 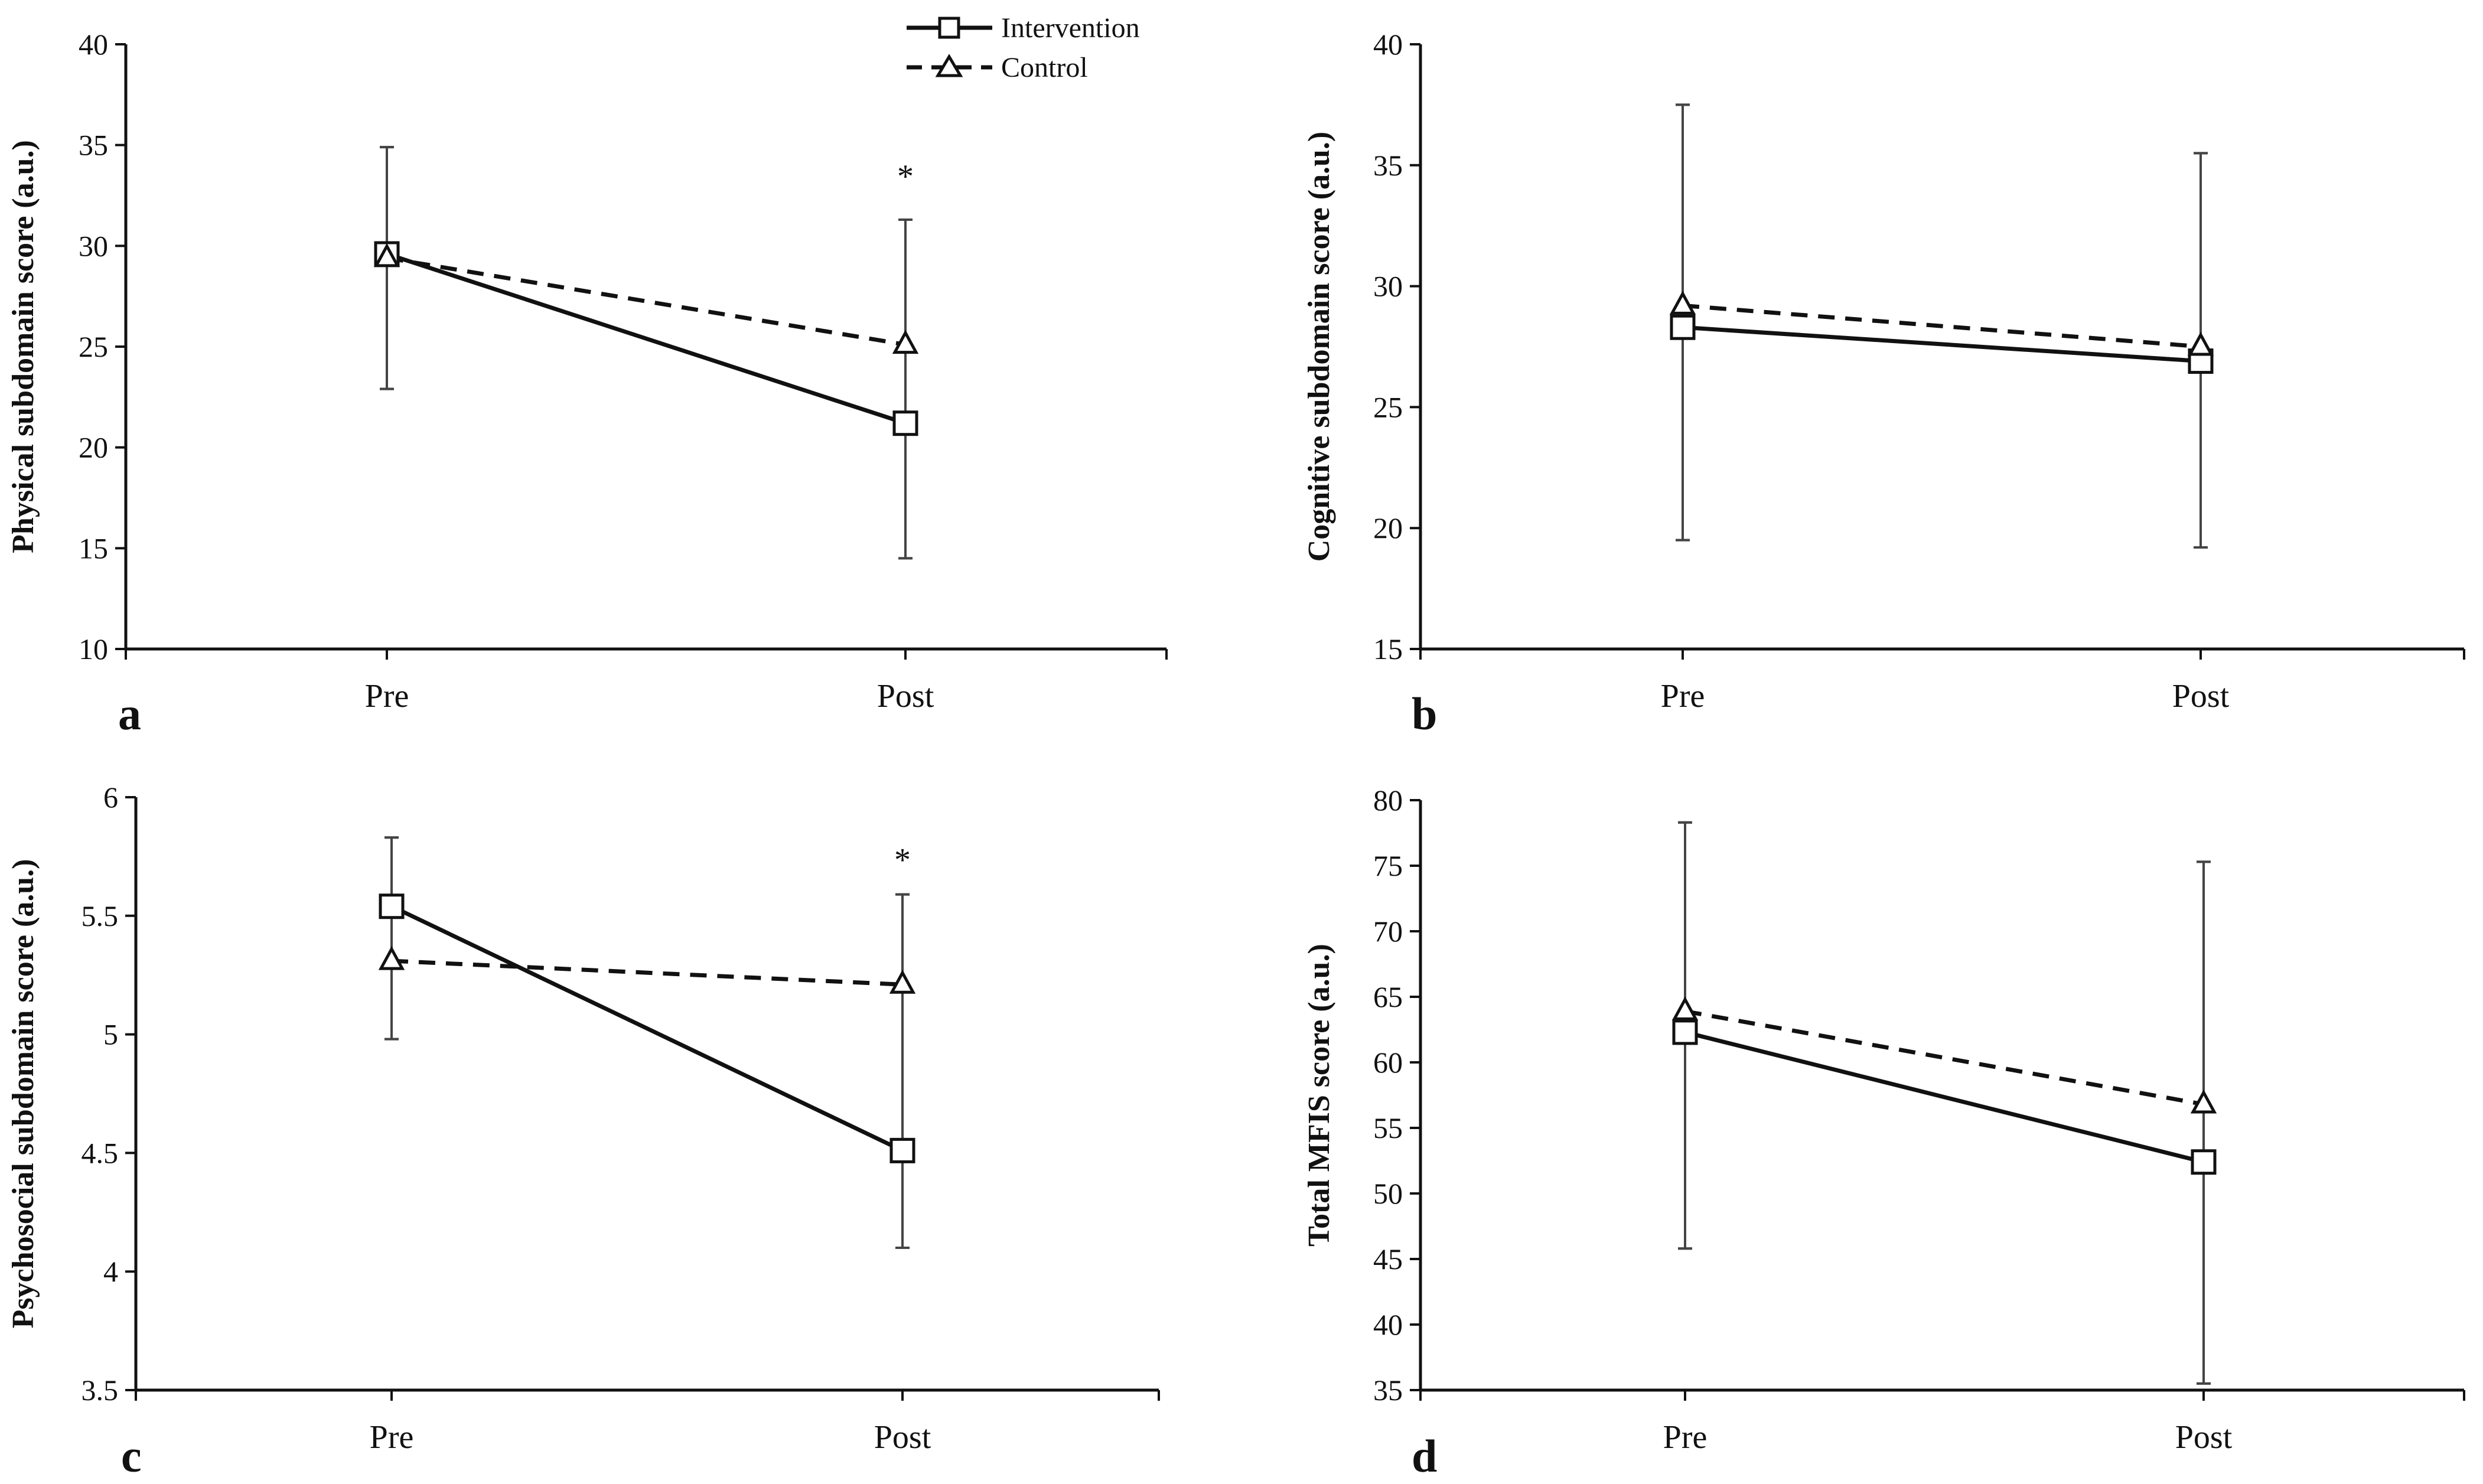 What do you see at coordinates (949, 65) in the screenshot?
I see `legend-control-marker` at bounding box center [949, 65].